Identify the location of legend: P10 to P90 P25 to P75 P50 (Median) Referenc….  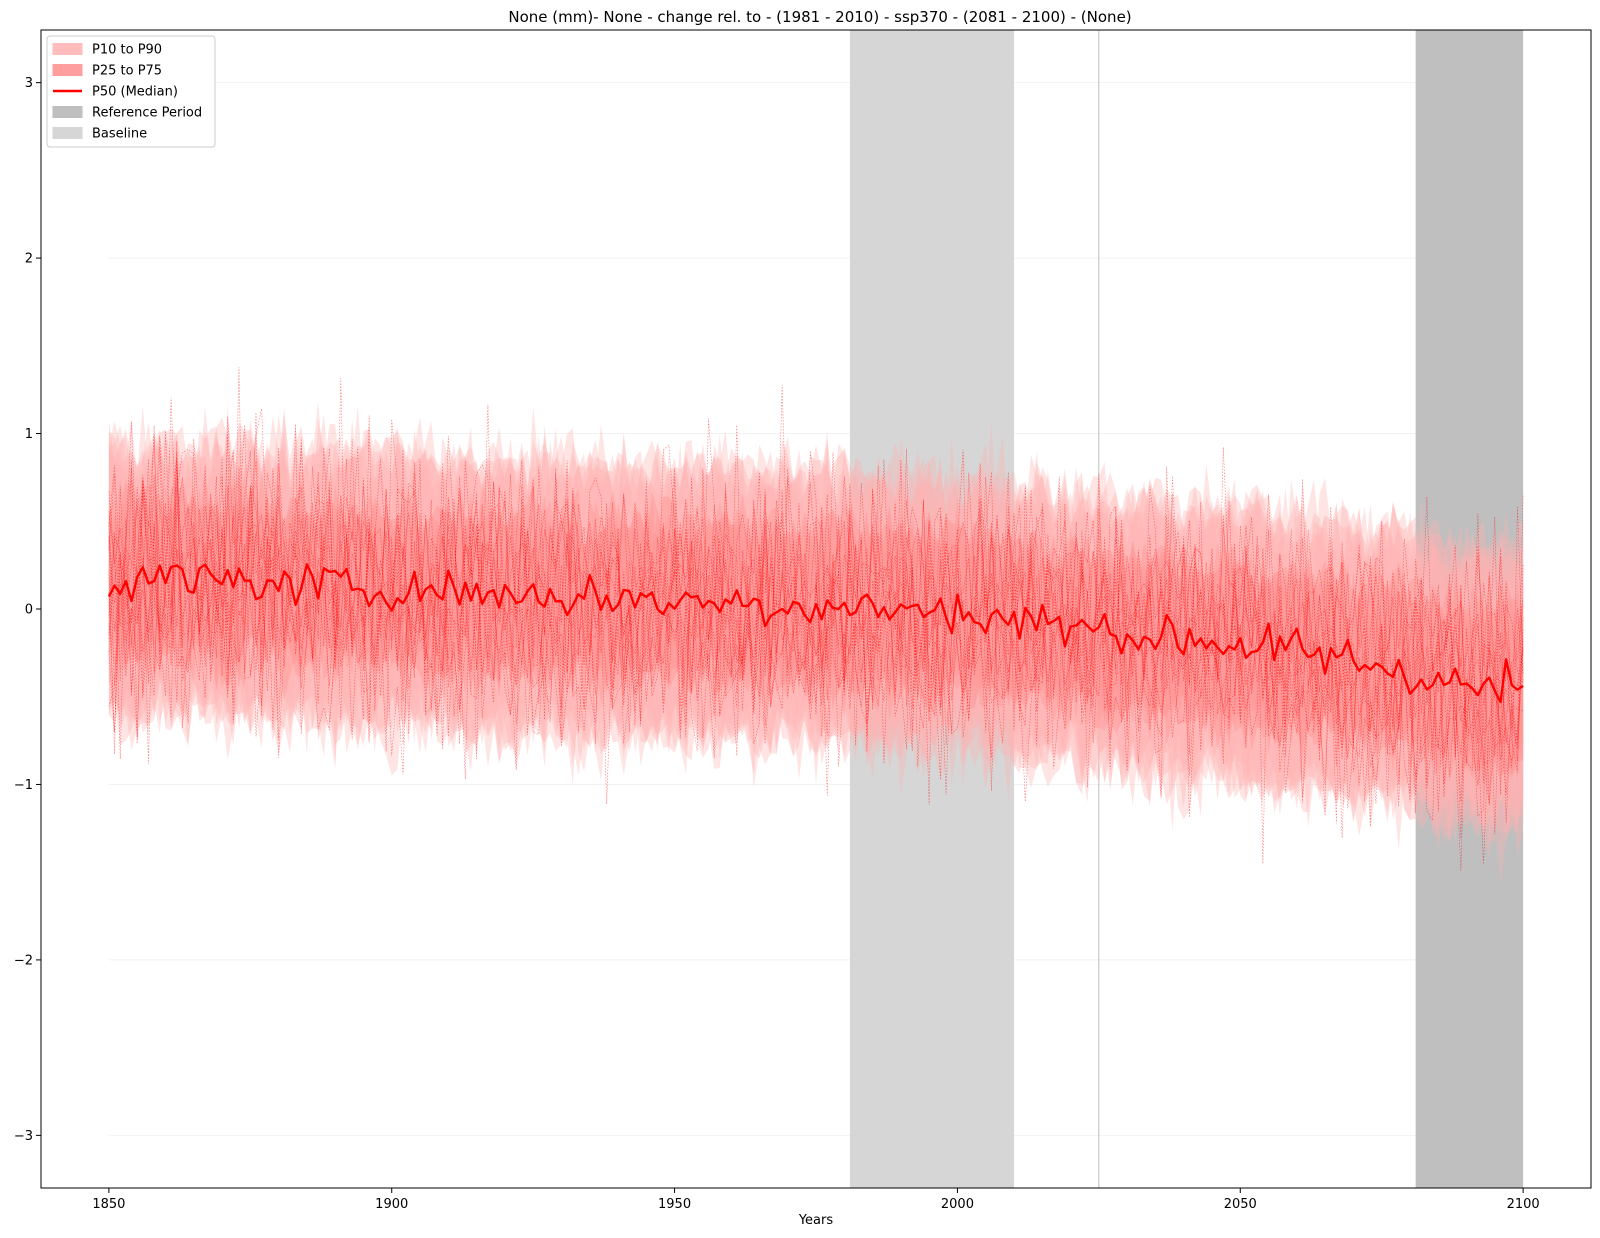
(131, 91).